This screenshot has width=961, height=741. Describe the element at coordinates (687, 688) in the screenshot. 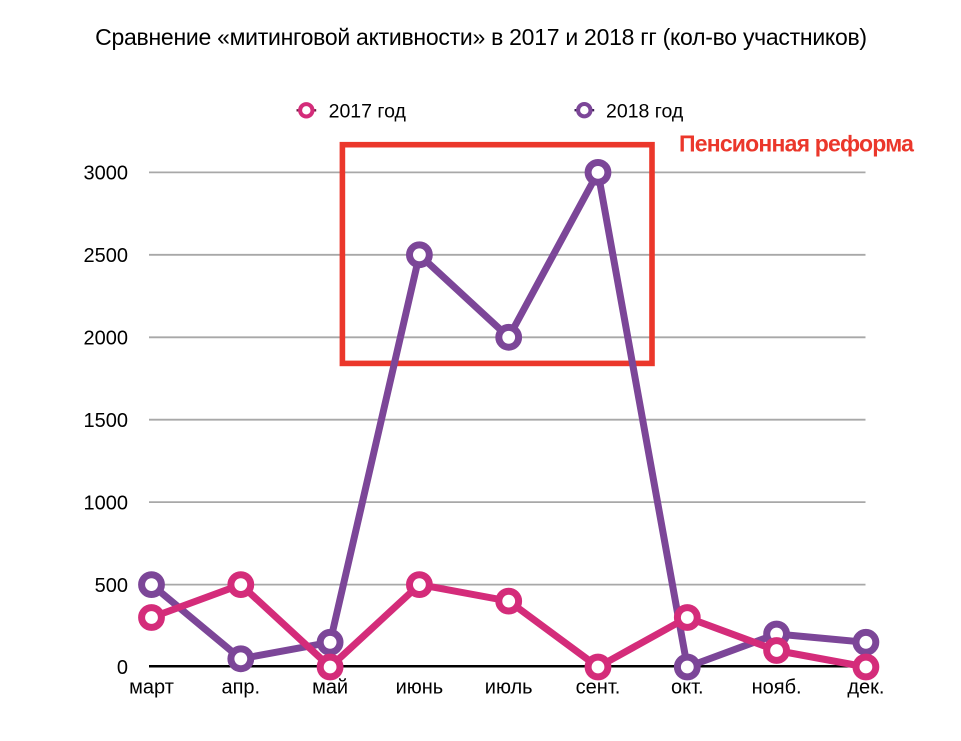

I see `svg-text: окт.` at that location.